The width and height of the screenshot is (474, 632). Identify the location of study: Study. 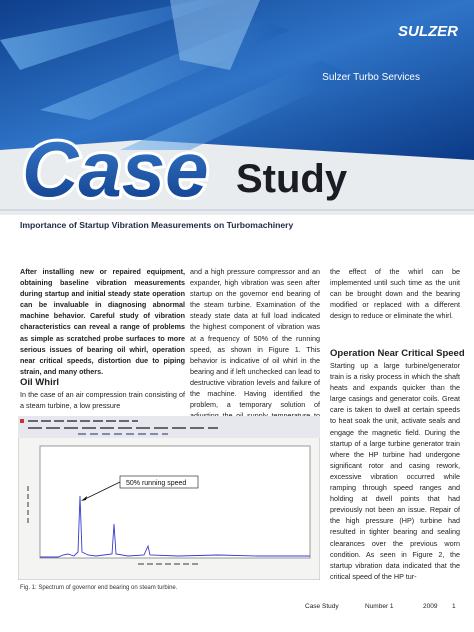
(292, 179).